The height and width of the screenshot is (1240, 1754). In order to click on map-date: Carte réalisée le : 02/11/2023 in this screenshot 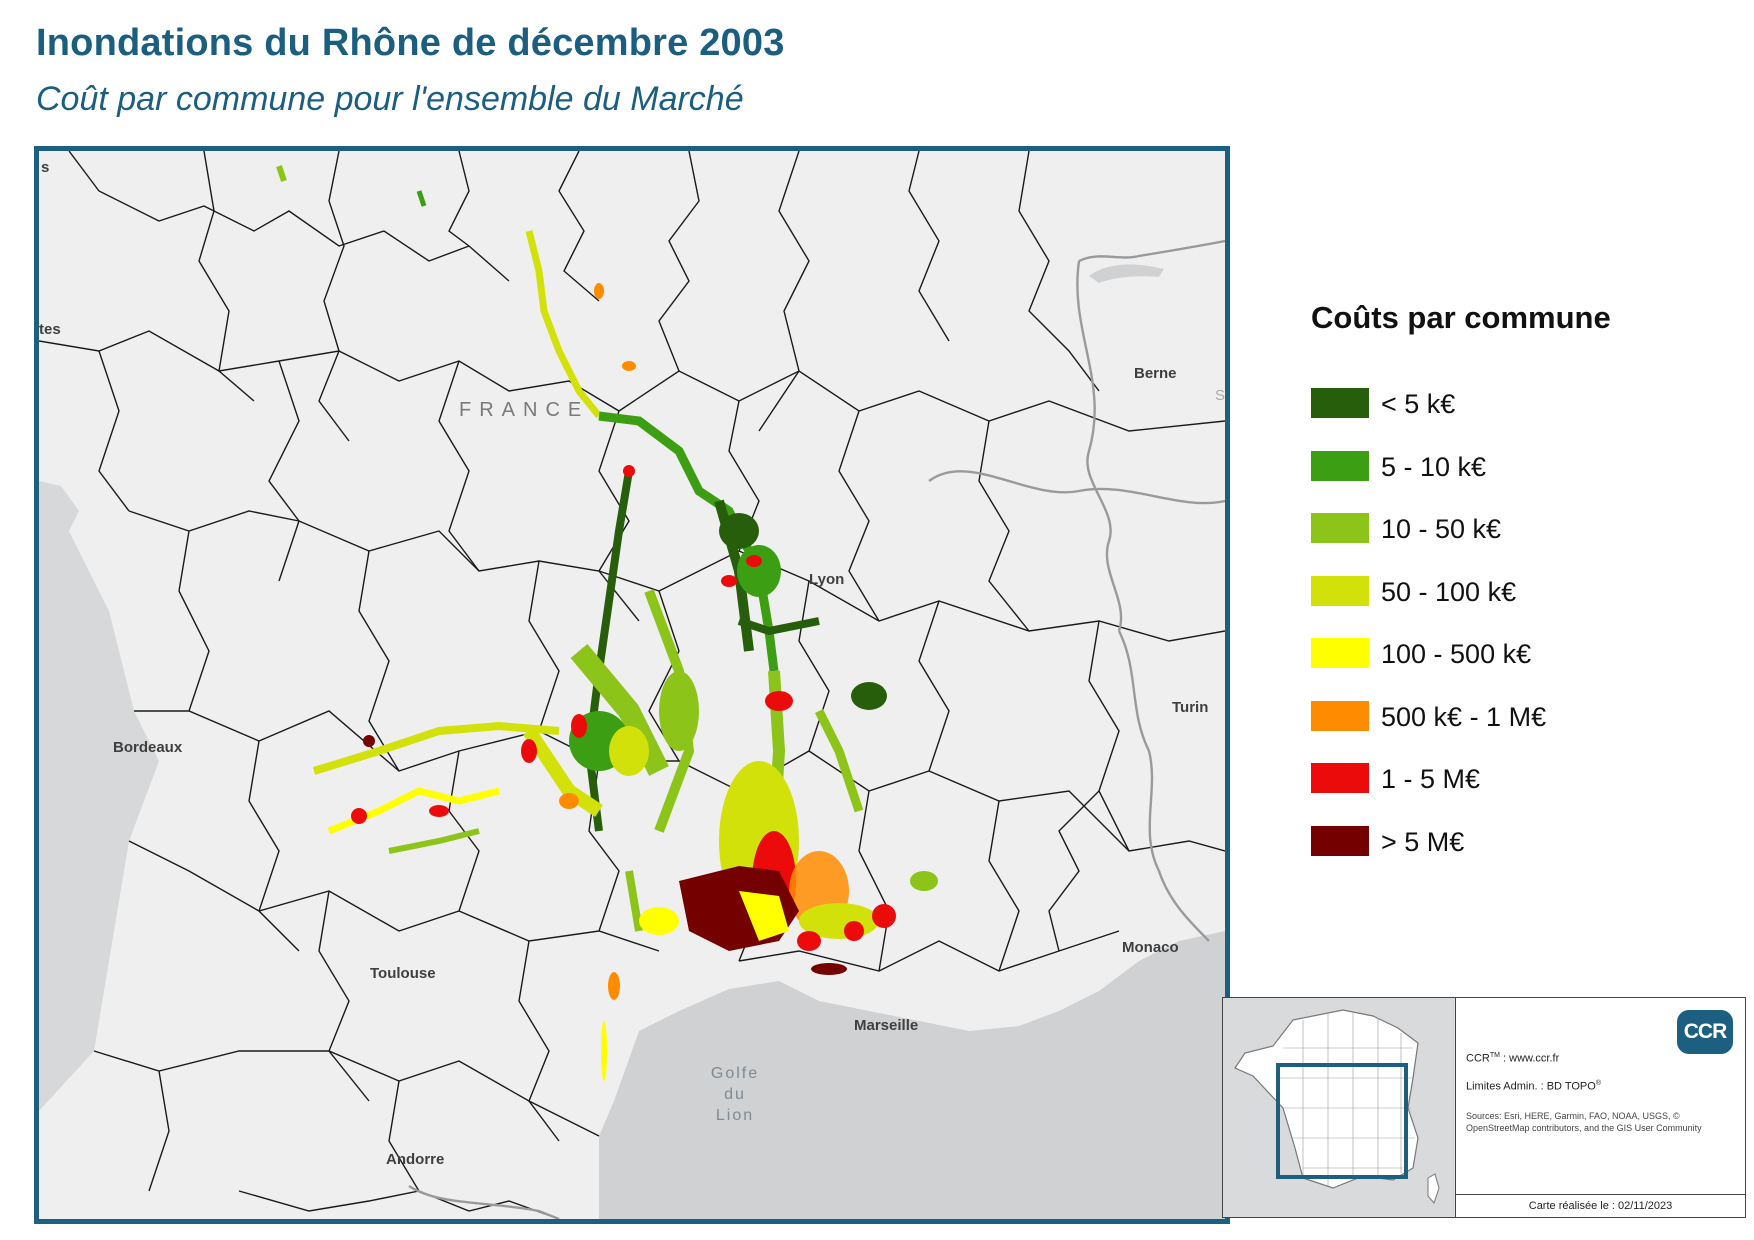, I will do `click(1600, 1205)`.